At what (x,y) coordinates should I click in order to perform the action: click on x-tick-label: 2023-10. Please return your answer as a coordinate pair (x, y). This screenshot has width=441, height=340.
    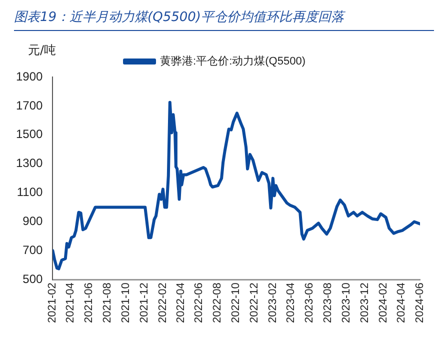
    Looking at the image, I should click on (346, 303).